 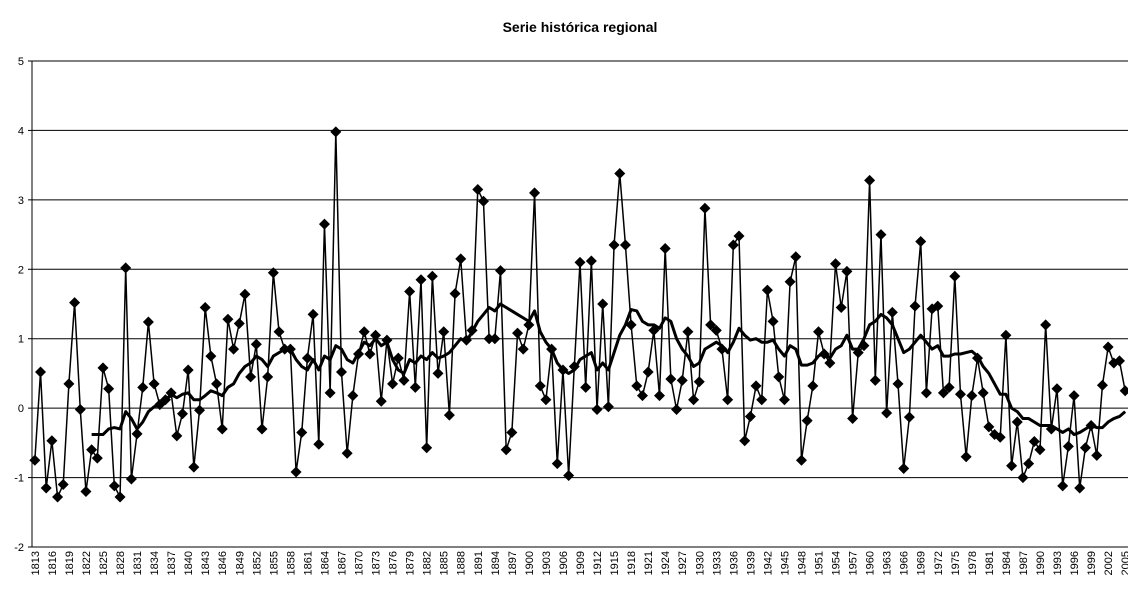 I want to click on x-tick-label: 1948, so click(x=802, y=563).